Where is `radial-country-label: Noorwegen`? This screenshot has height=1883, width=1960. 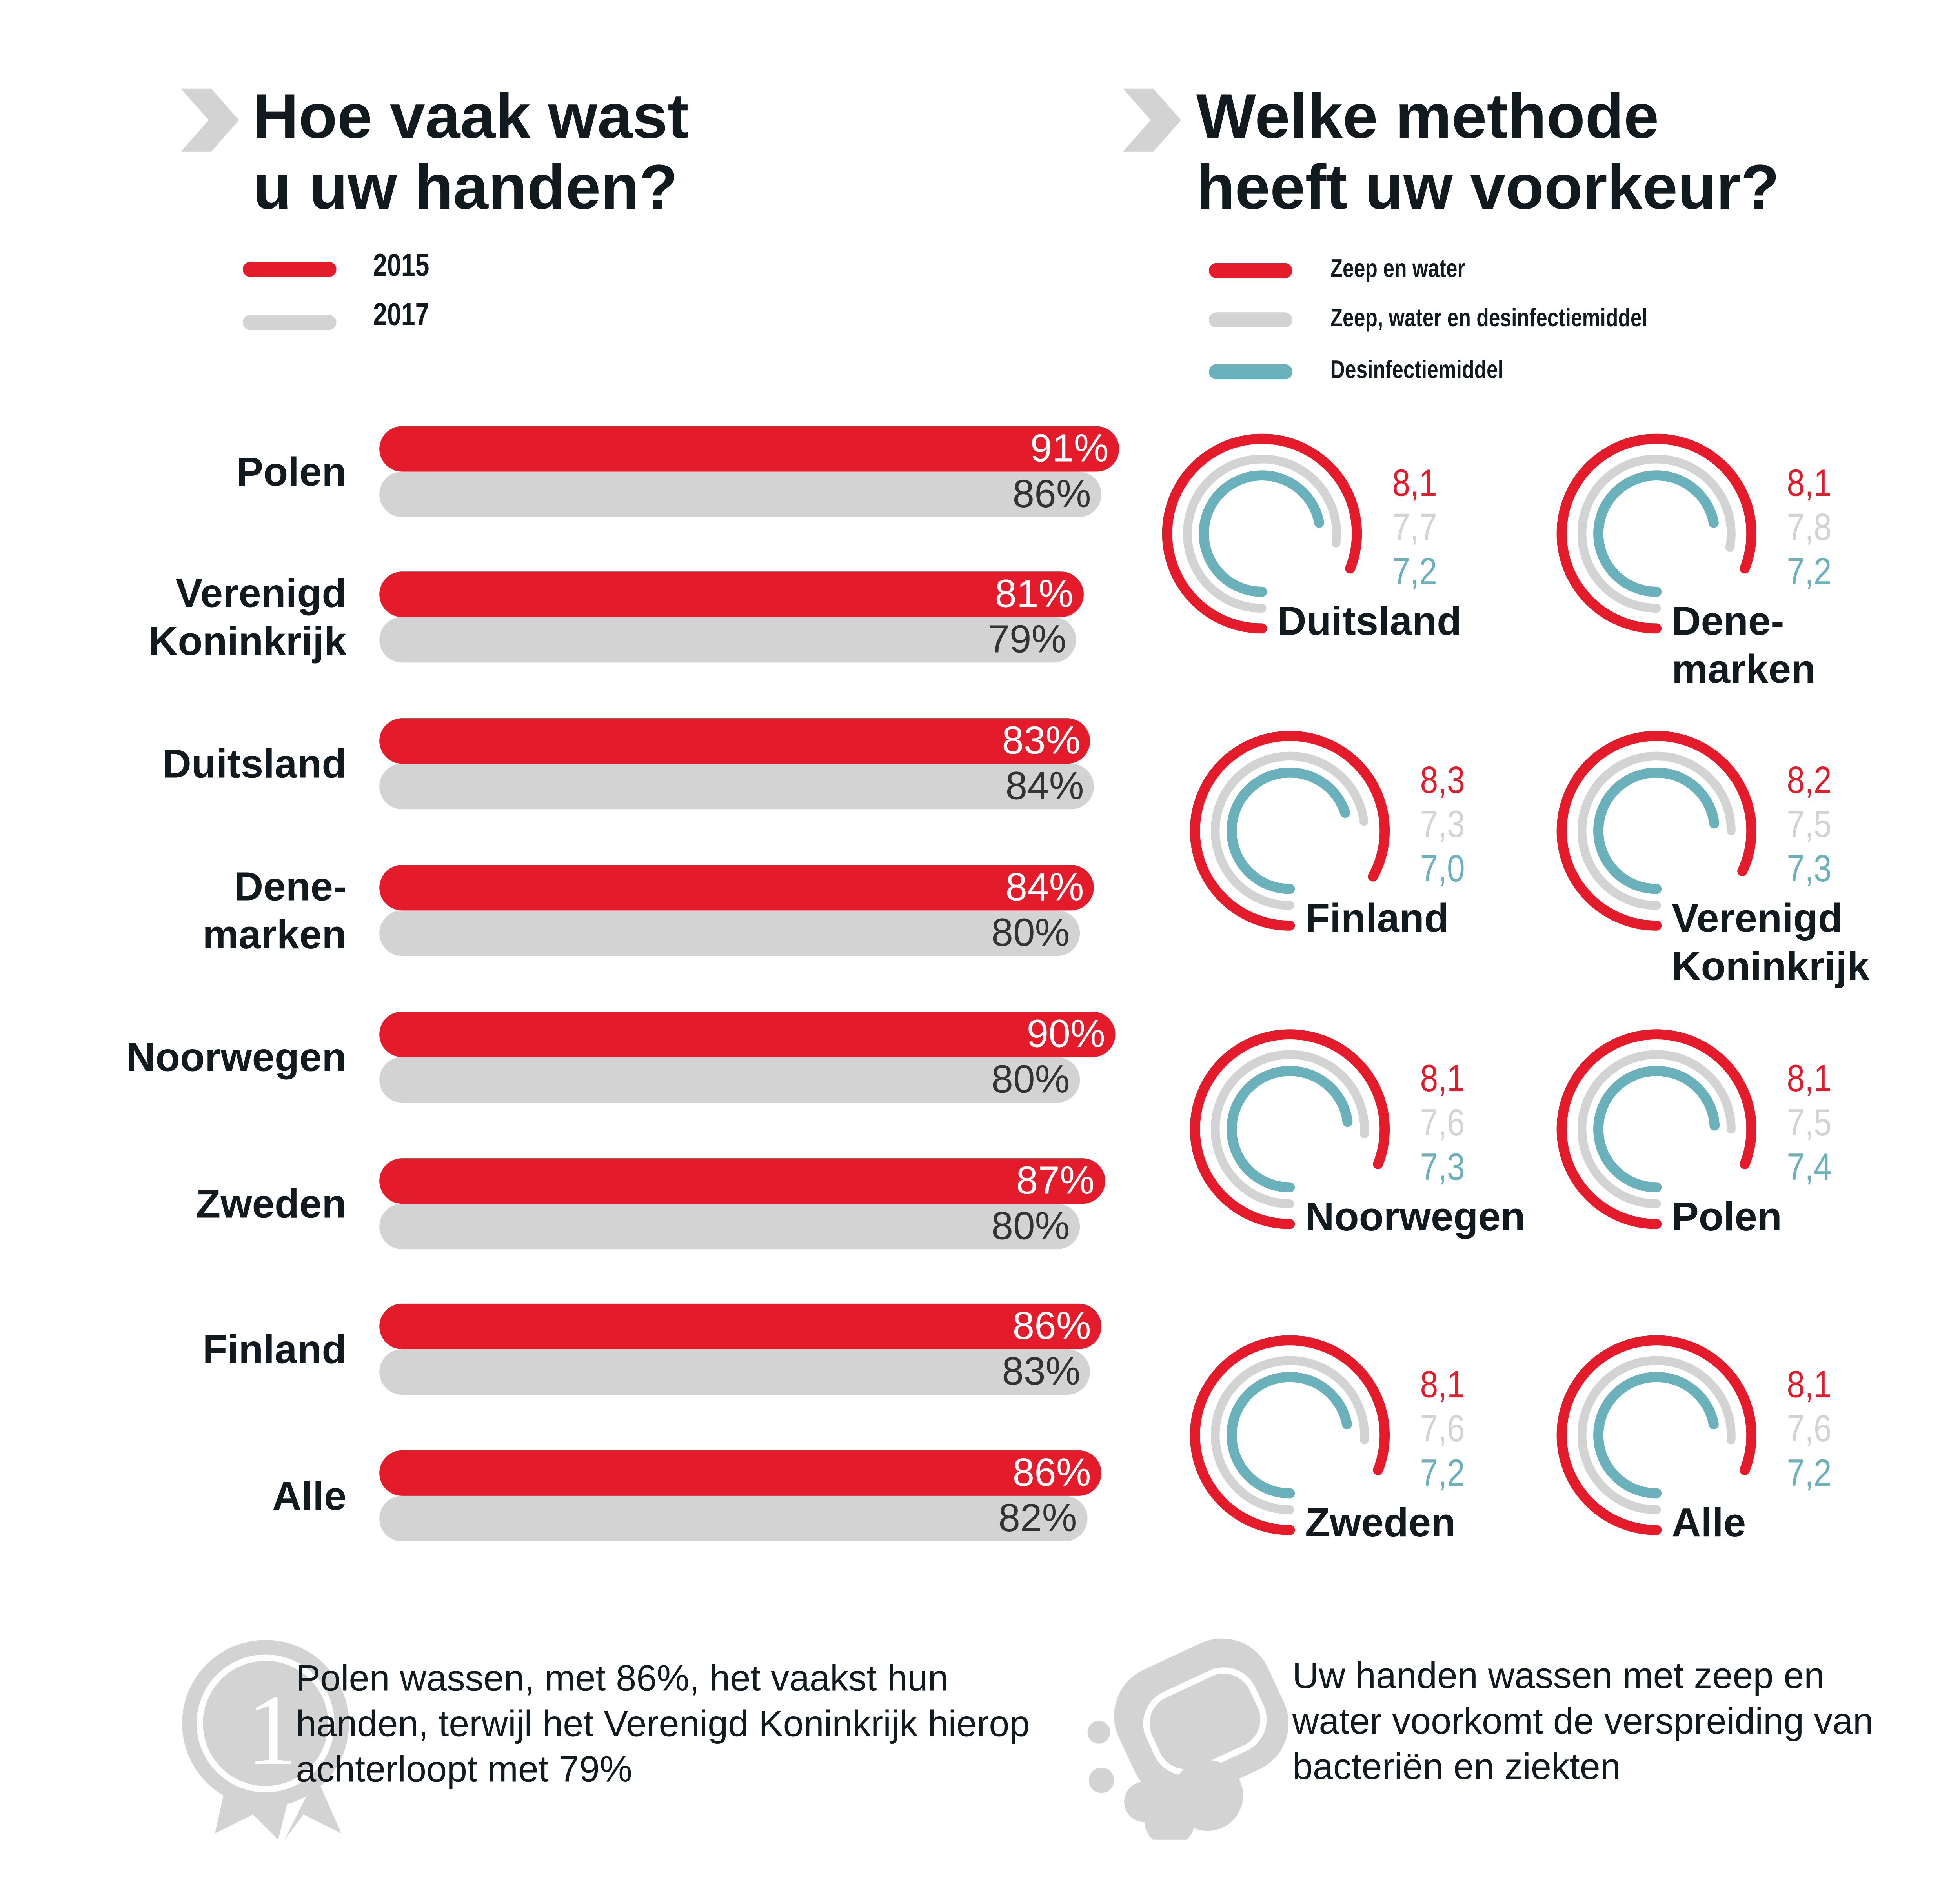
radial-country-label: Noorwegen is located at coordinates (1415, 1216).